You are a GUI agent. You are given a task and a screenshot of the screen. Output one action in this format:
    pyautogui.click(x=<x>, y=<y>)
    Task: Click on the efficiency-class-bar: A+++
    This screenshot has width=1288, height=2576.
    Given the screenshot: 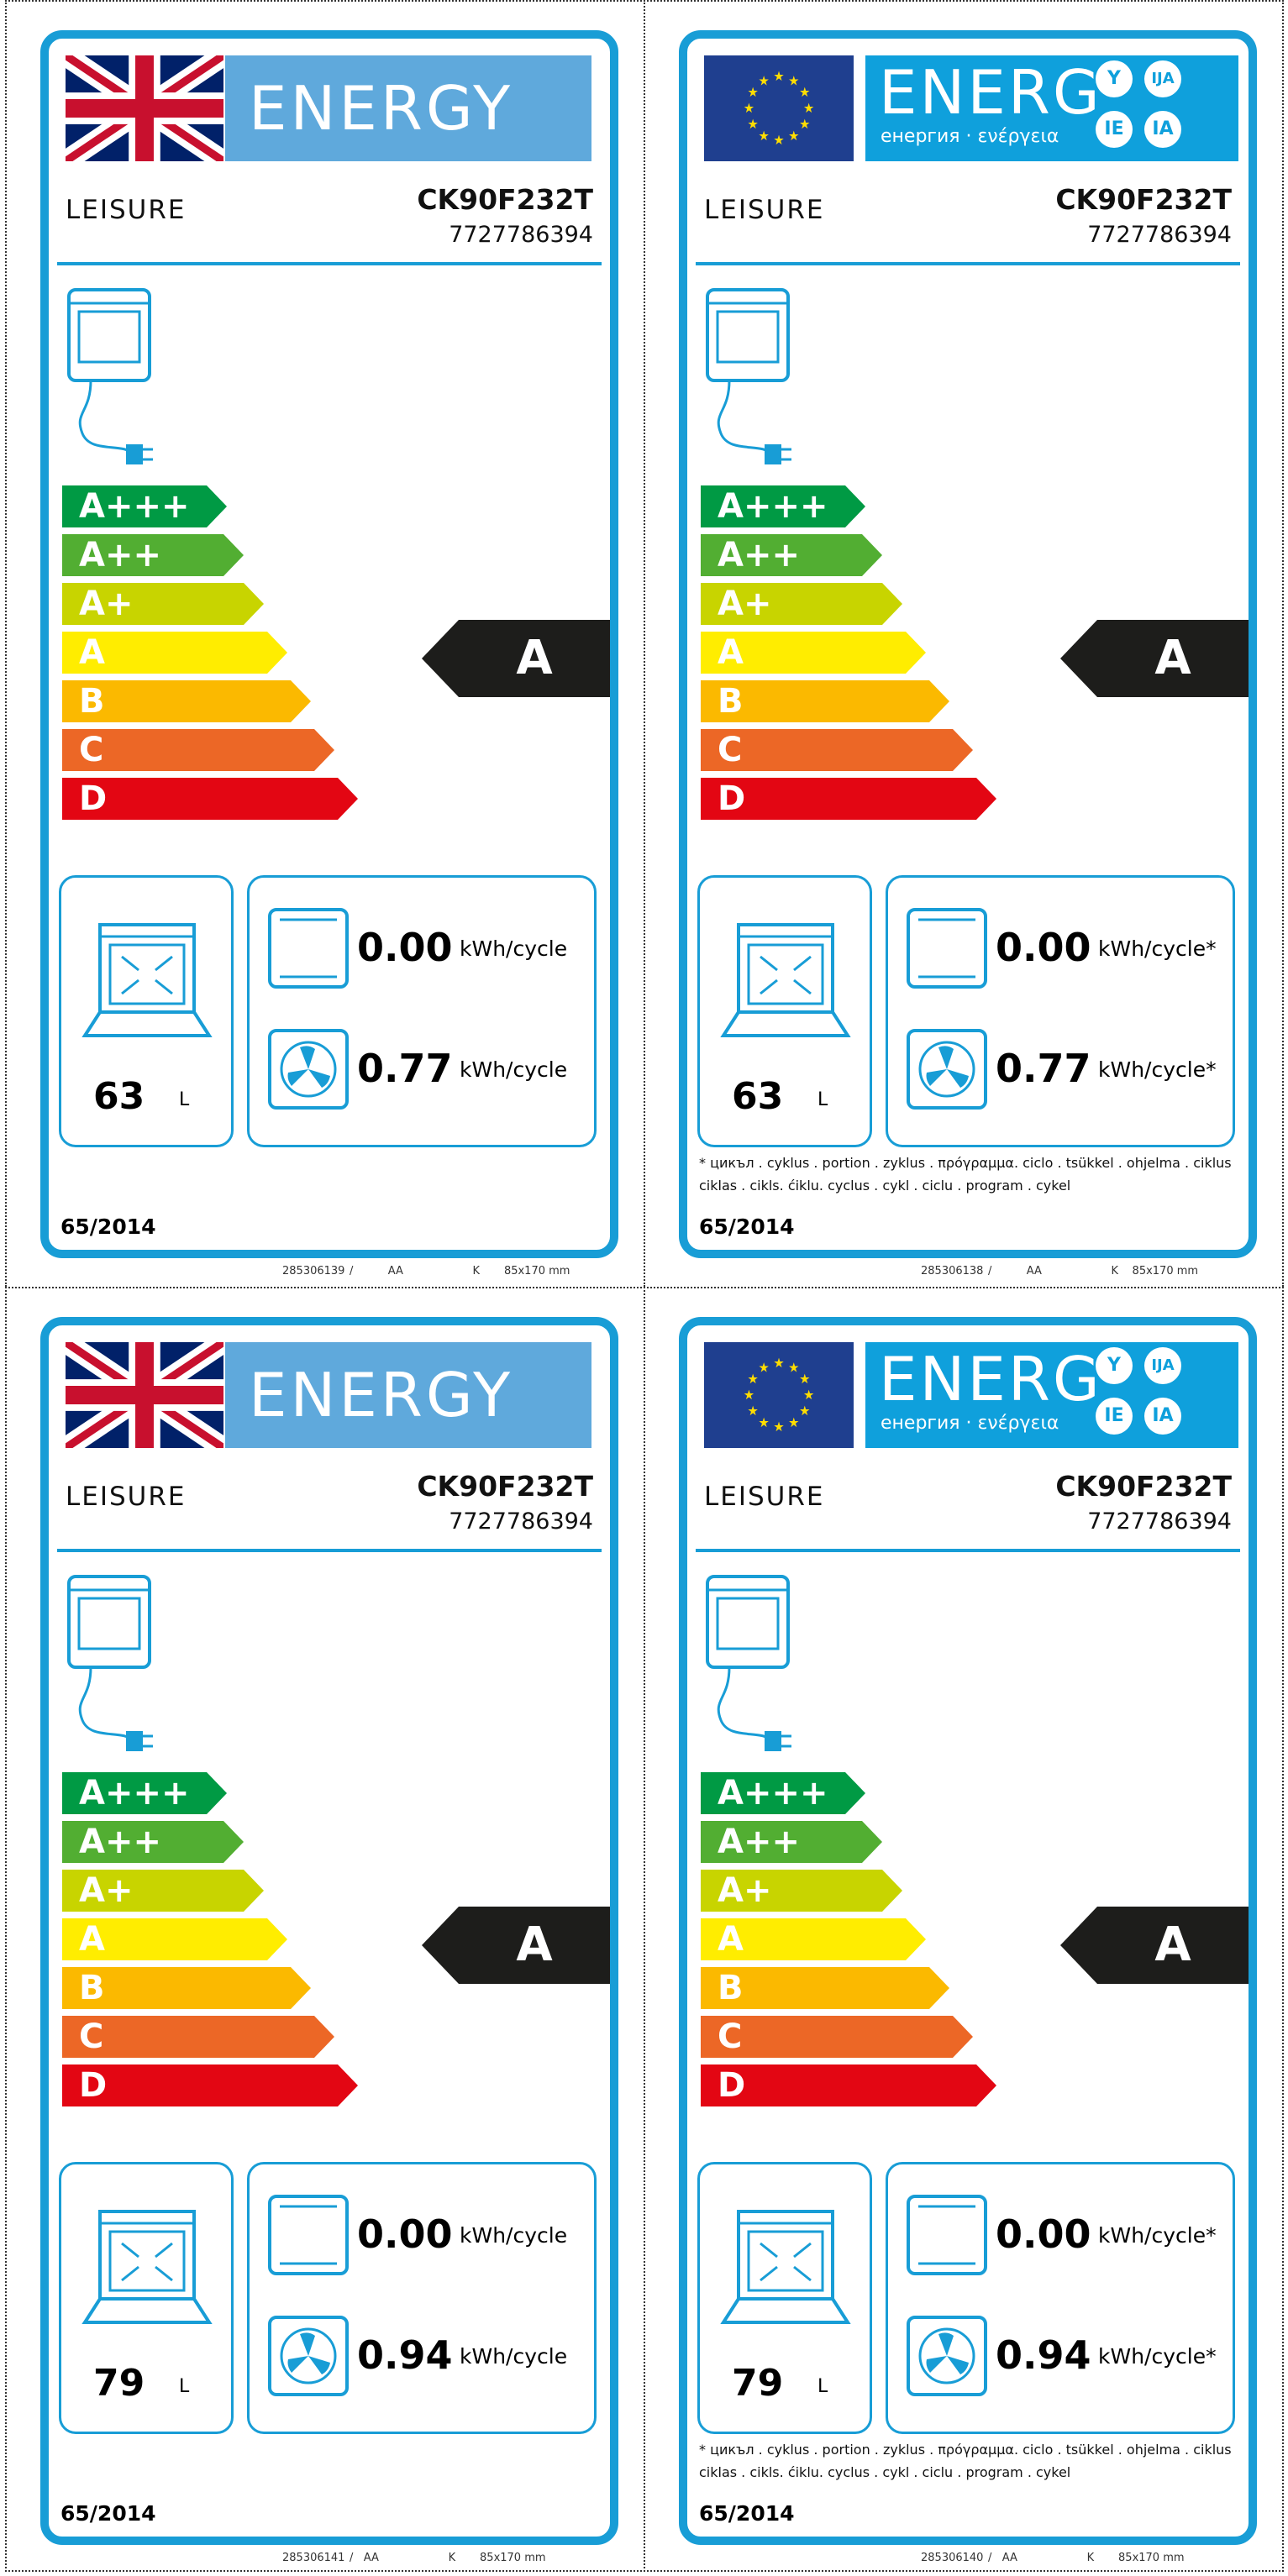 What is the action you would take?
    pyautogui.click(x=144, y=1793)
    